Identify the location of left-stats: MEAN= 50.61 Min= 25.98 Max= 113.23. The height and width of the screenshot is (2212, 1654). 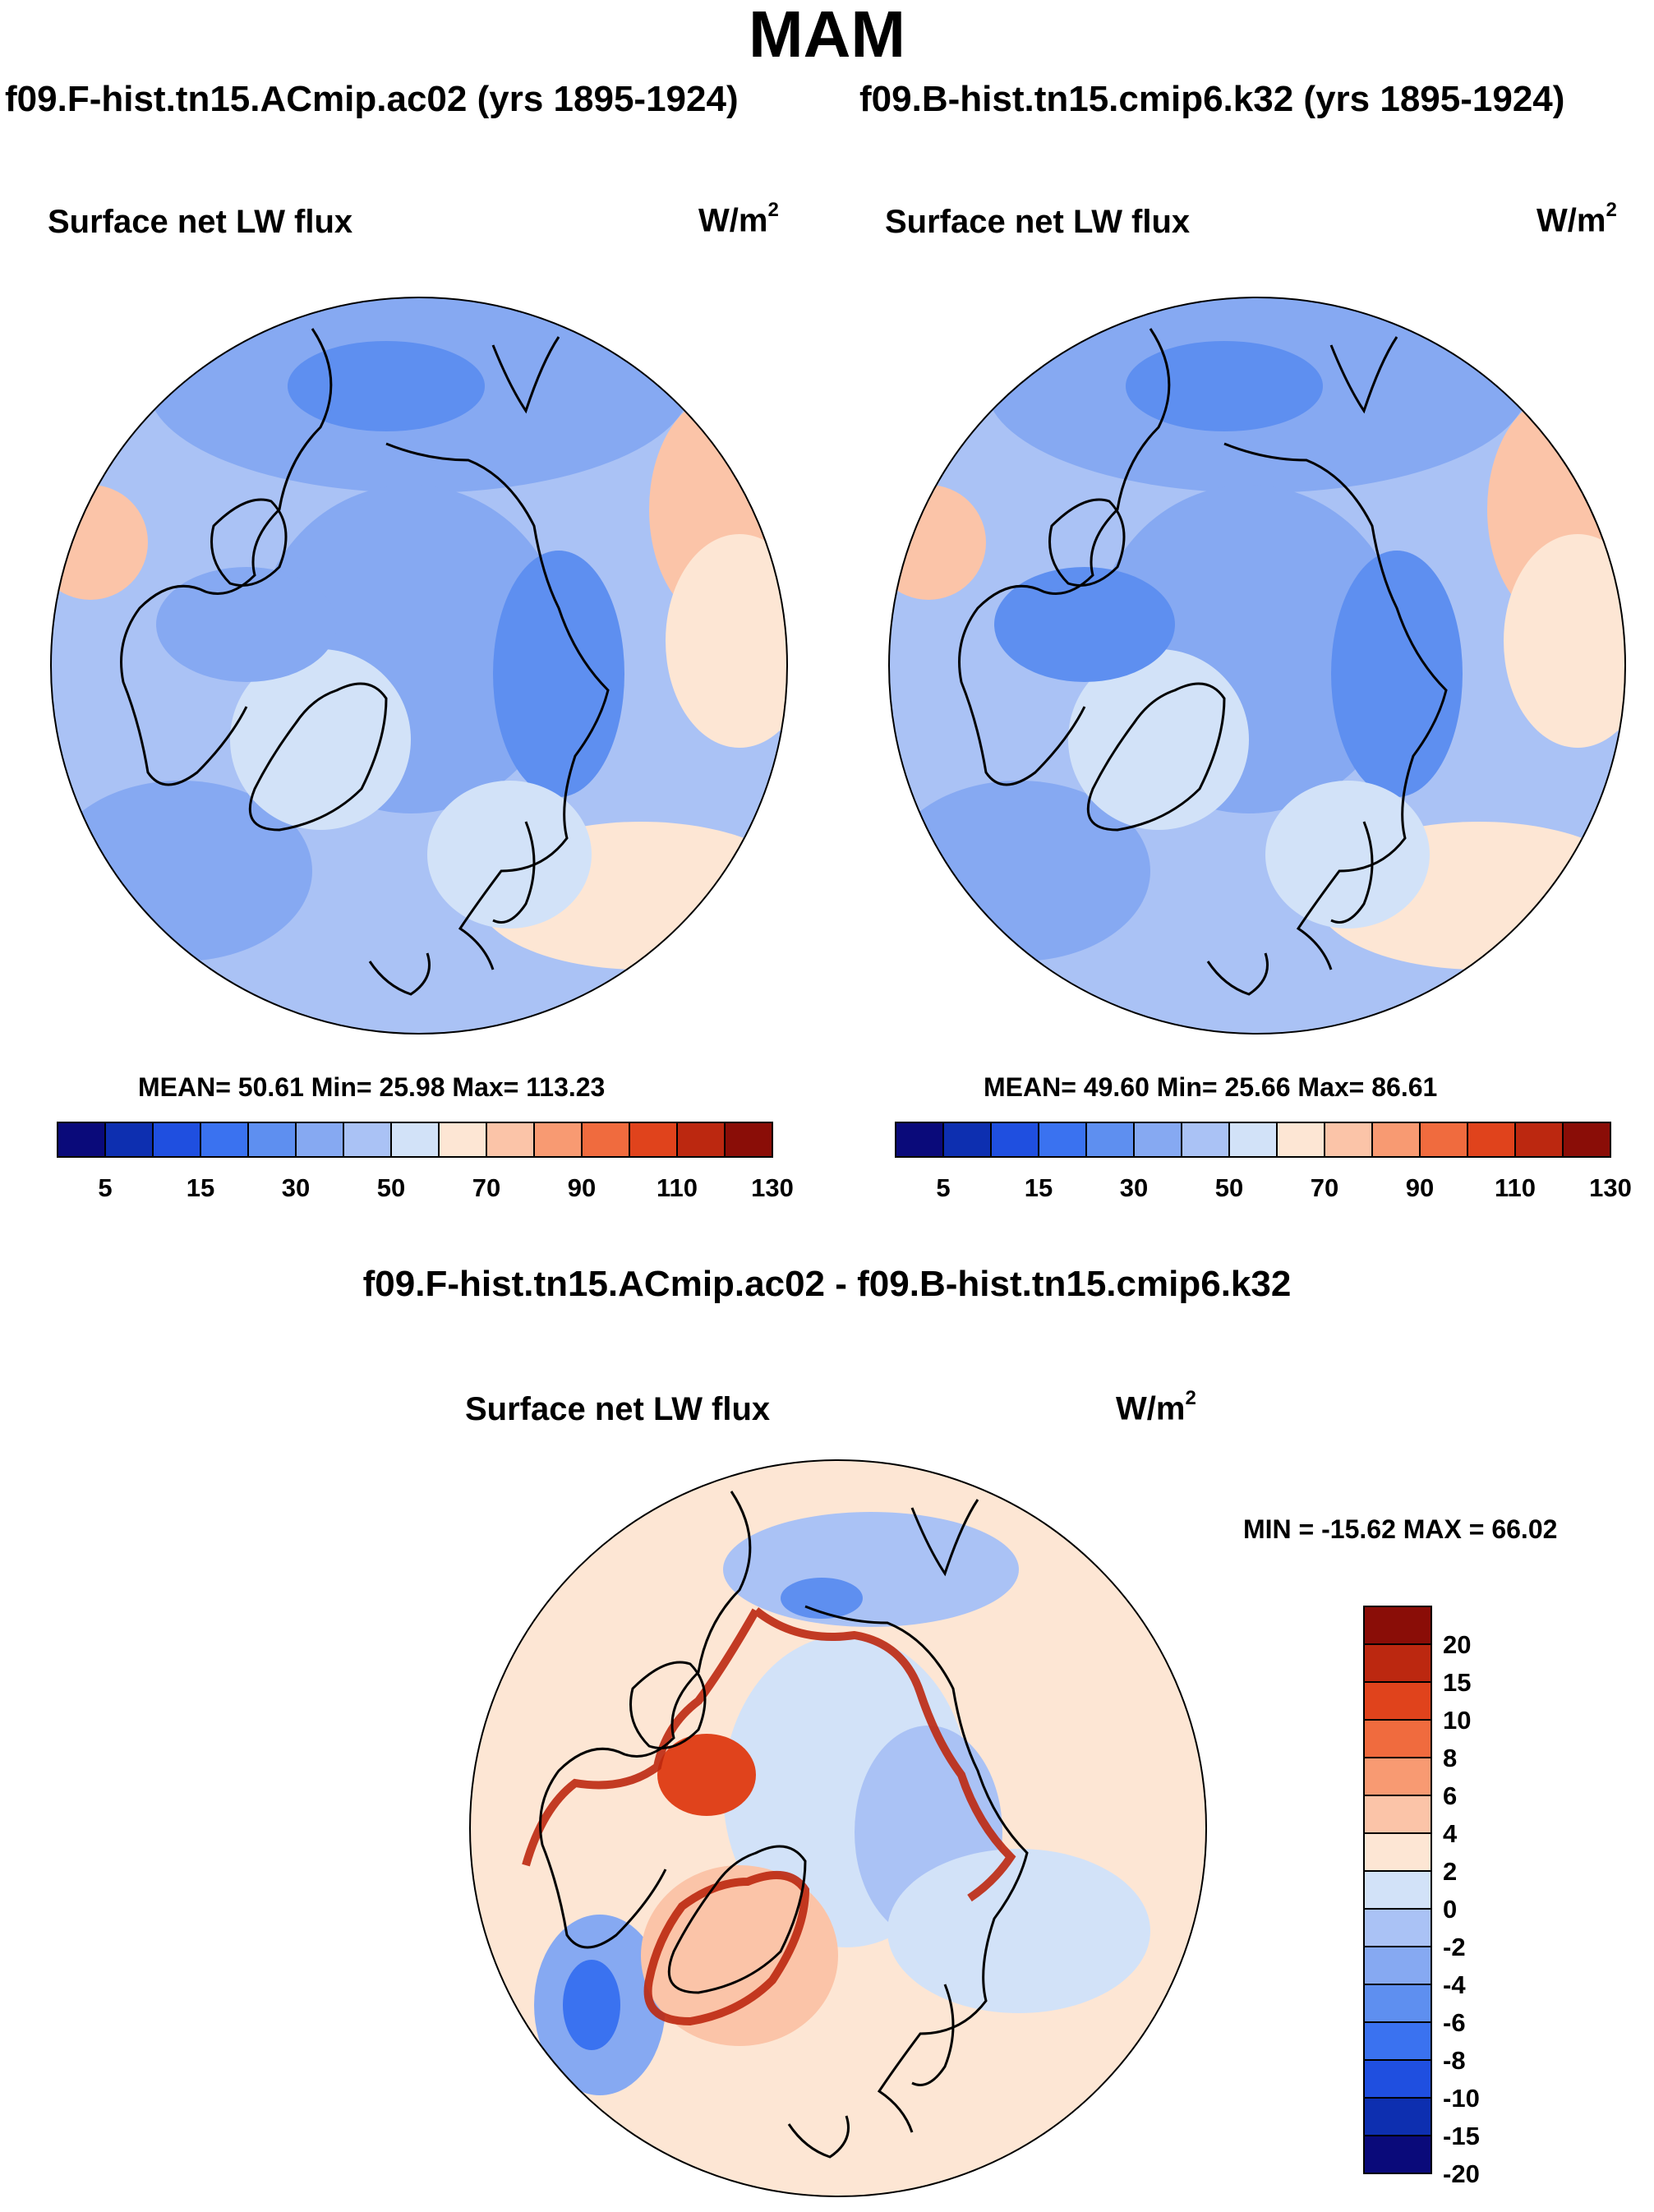
(372, 1087).